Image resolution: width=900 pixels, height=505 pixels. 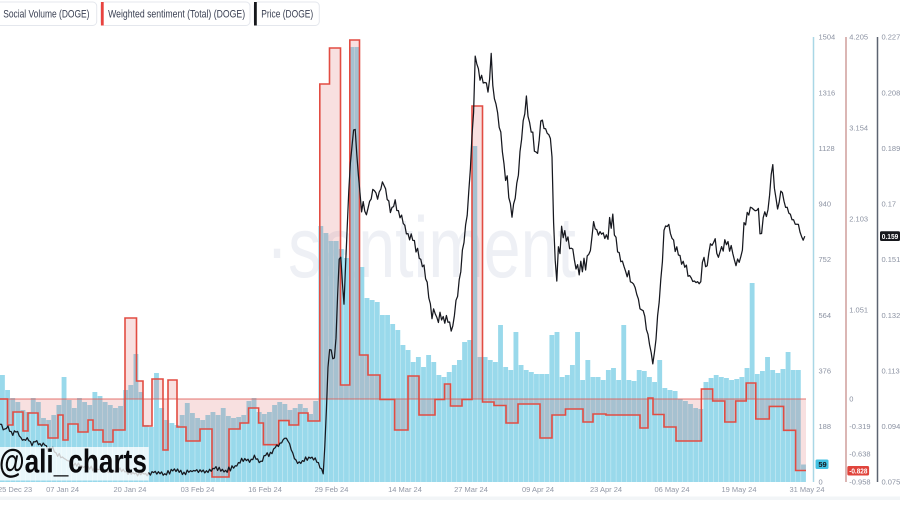 I want to click on svg-text: 1128, so click(x=827, y=148).